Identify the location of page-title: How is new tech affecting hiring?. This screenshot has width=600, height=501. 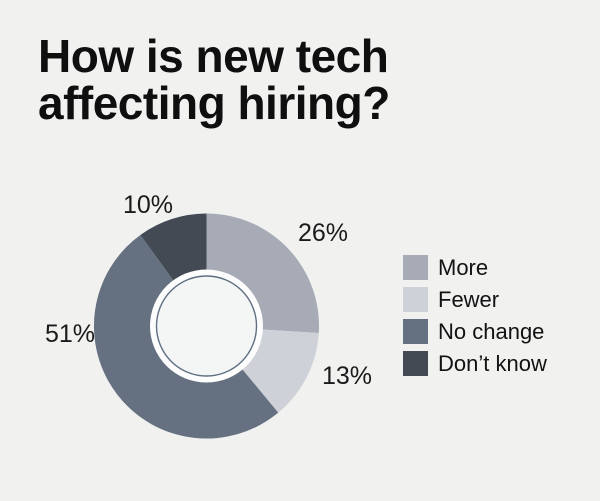
(214, 79).